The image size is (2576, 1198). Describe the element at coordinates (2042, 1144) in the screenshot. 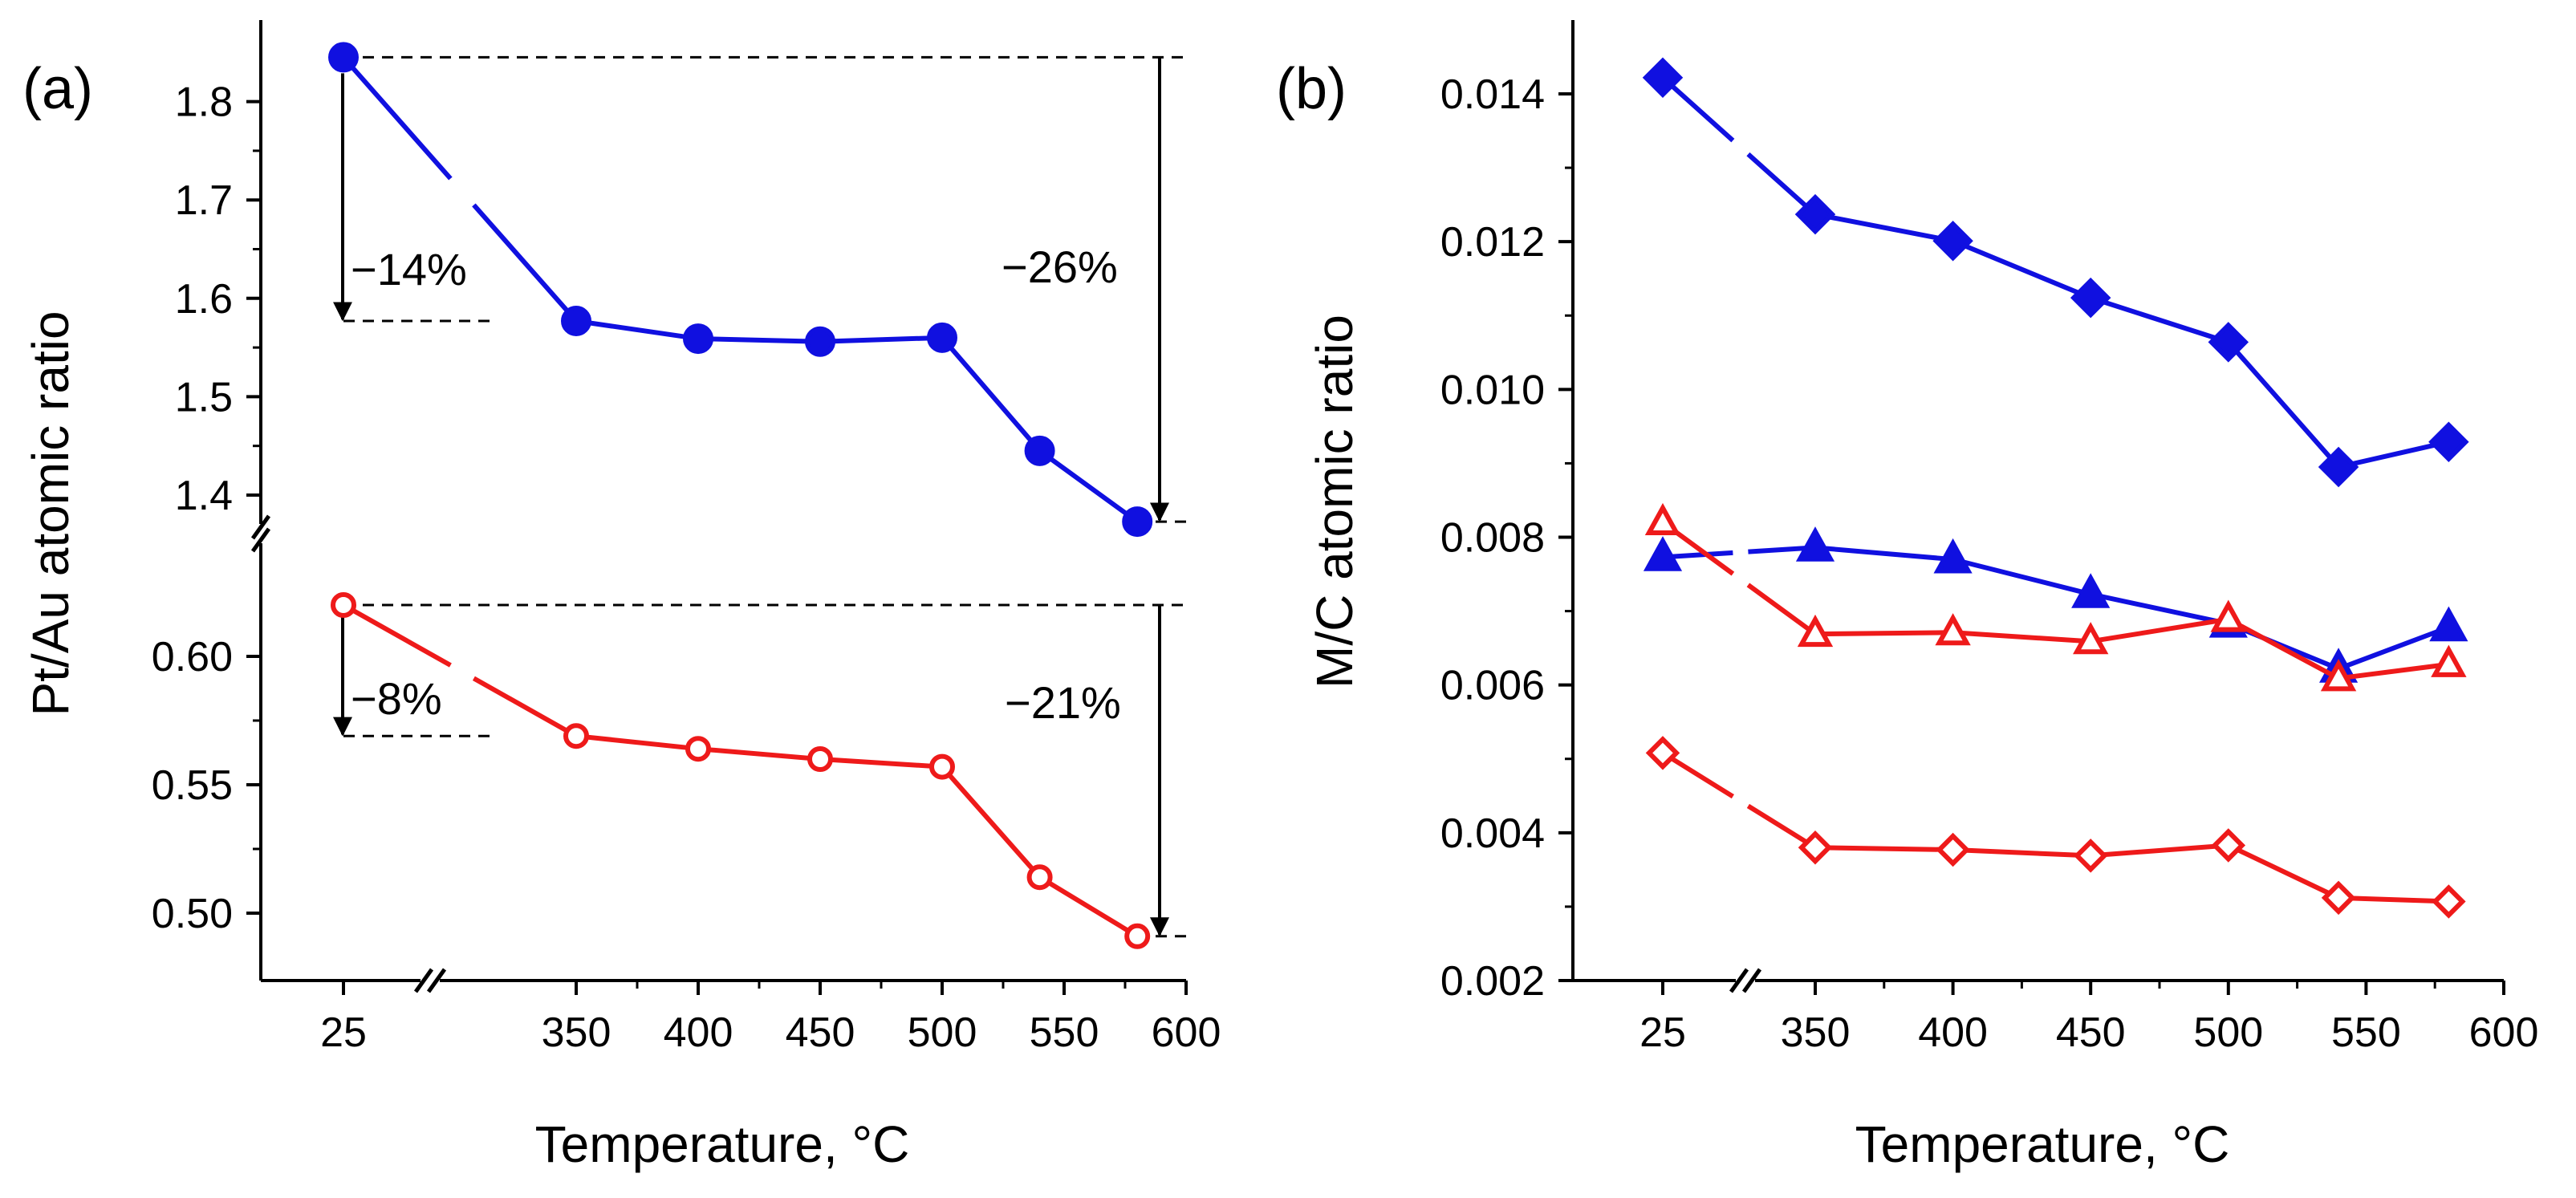

I see `panel-b-x-axis-title: Temperature, °C` at that location.